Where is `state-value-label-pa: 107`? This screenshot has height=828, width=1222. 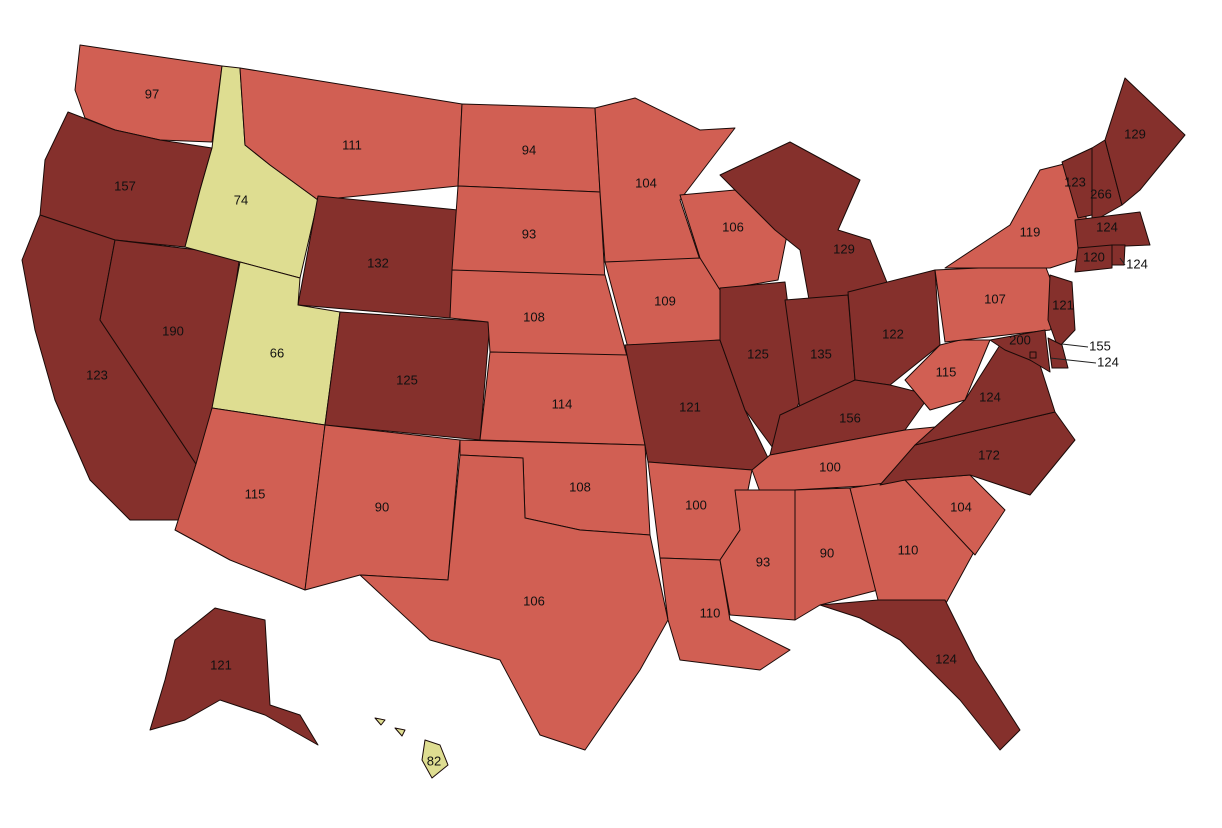 state-value-label-pa: 107 is located at coordinates (995, 298).